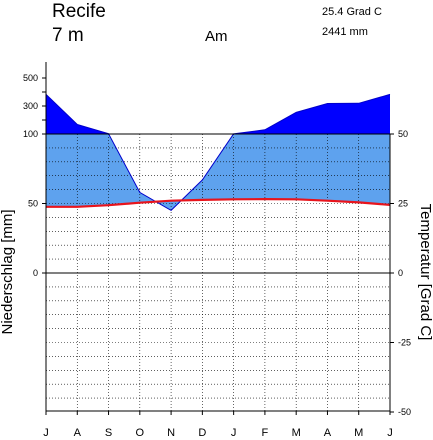 This screenshot has height=440, width=433. What do you see at coordinates (108, 433) in the screenshot?
I see `month-label: S` at bounding box center [108, 433].